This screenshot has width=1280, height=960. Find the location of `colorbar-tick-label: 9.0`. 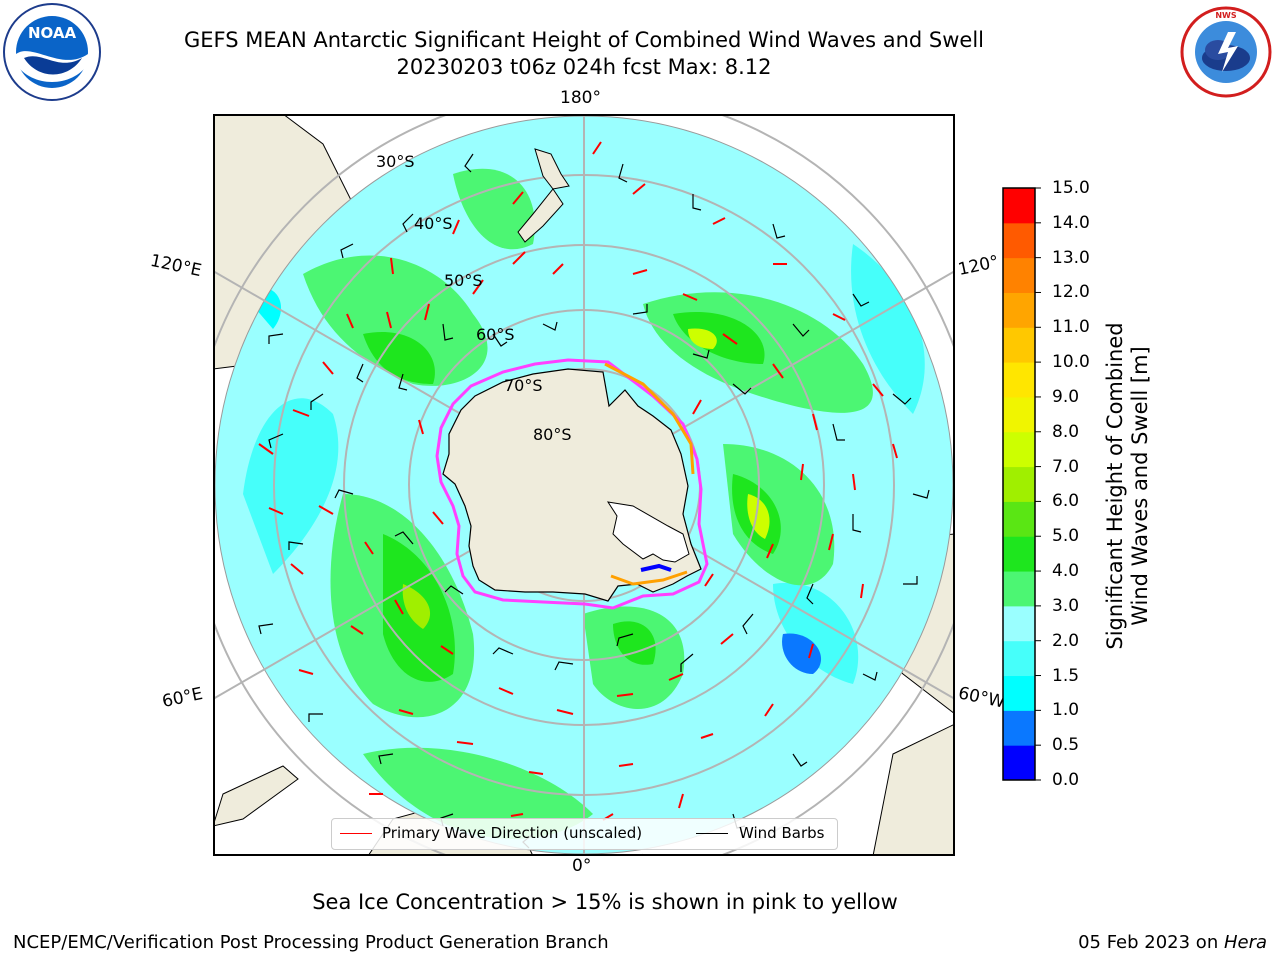

colorbar-tick-label: 9.0 is located at coordinates (1066, 396).